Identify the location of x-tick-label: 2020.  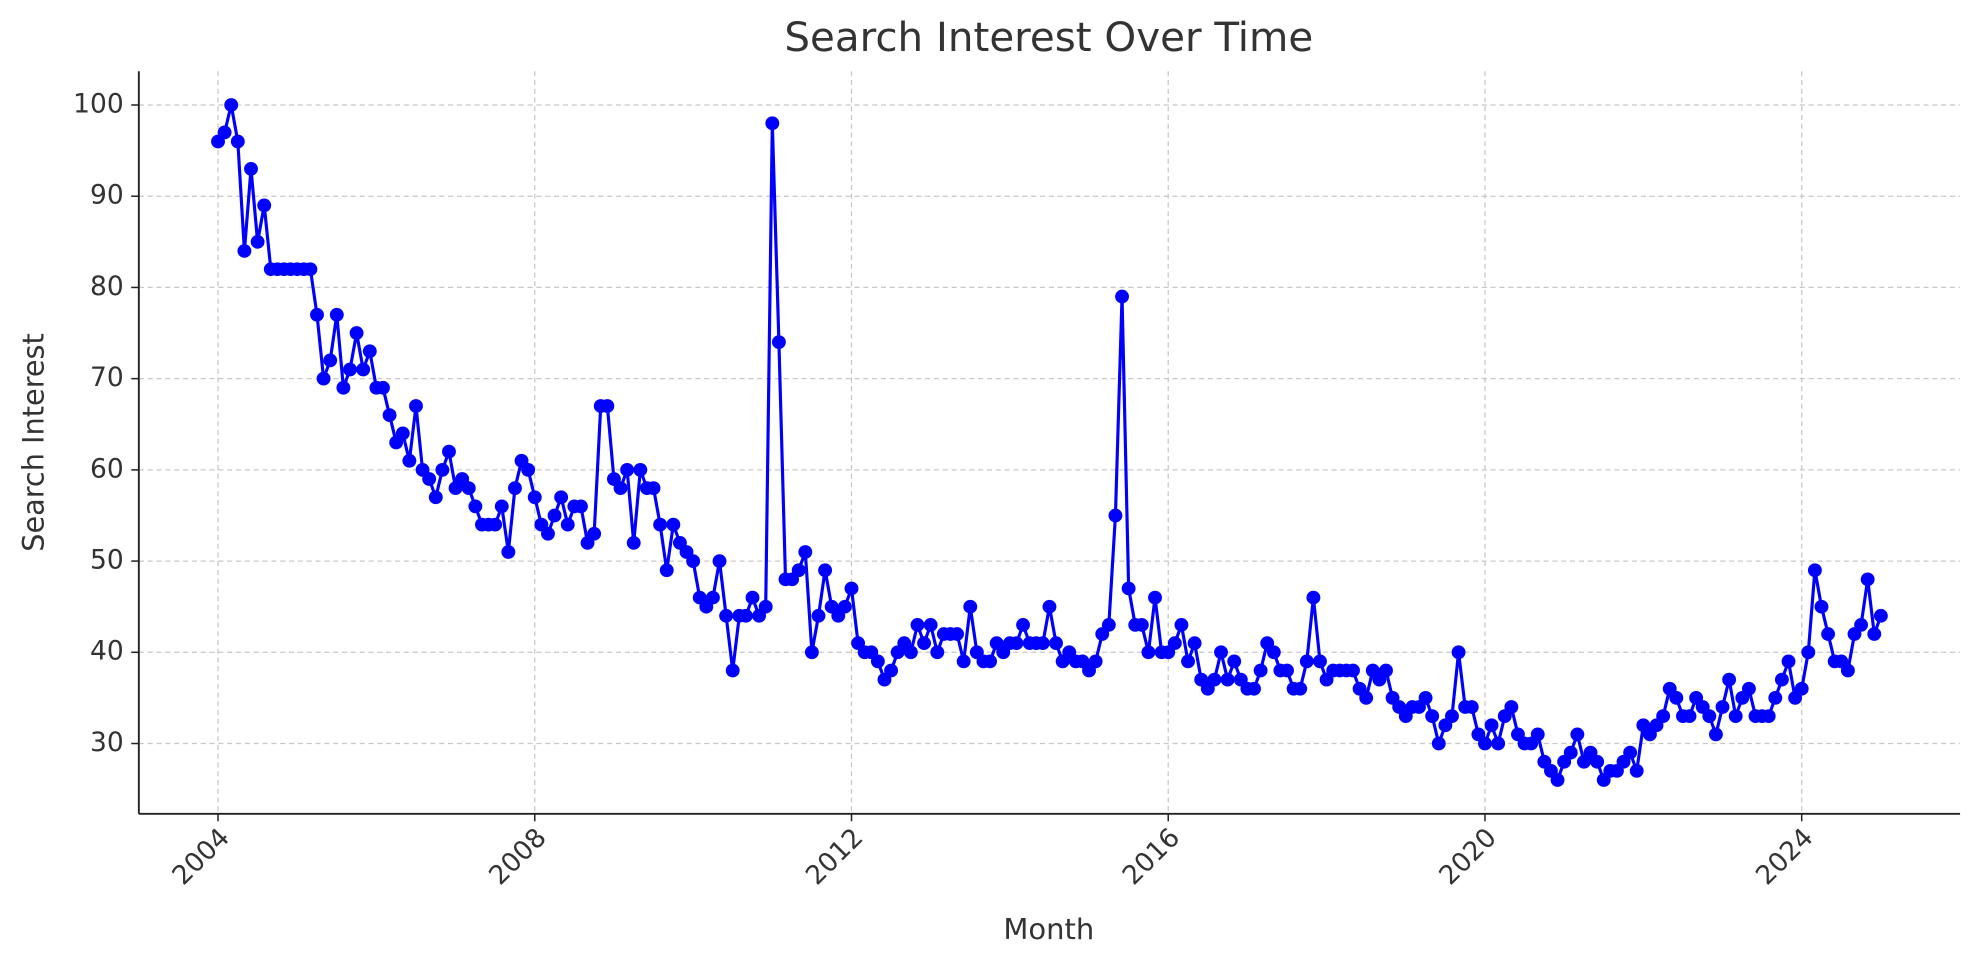
(1468, 857).